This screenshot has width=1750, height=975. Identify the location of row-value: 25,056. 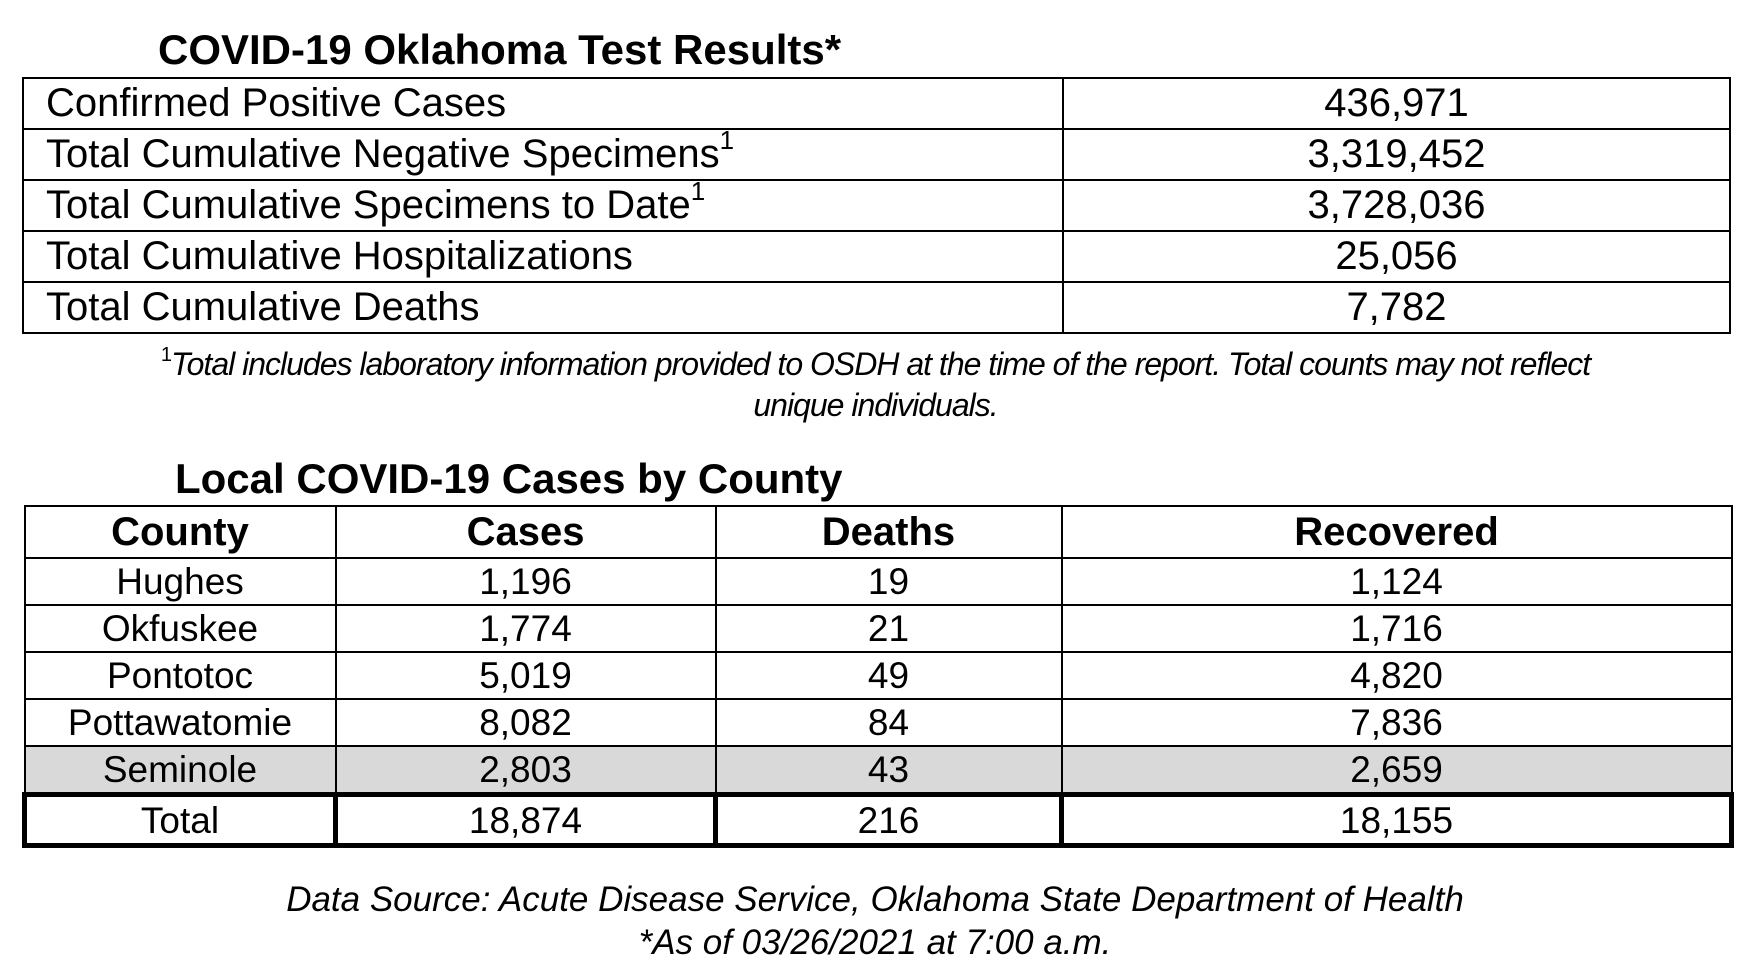
(1396, 256).